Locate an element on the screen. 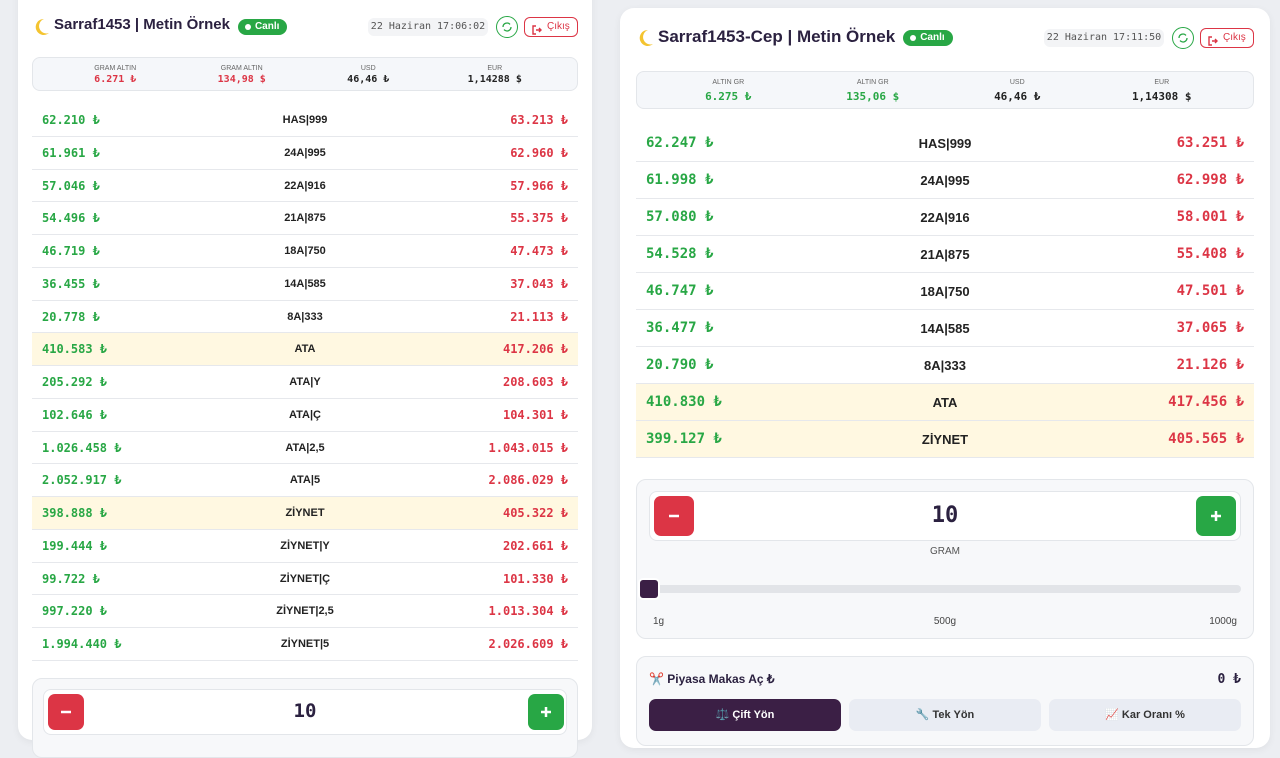 This screenshot has width=1280, height=758. buy-price: 62.210 ₺ is located at coordinates (71, 120).